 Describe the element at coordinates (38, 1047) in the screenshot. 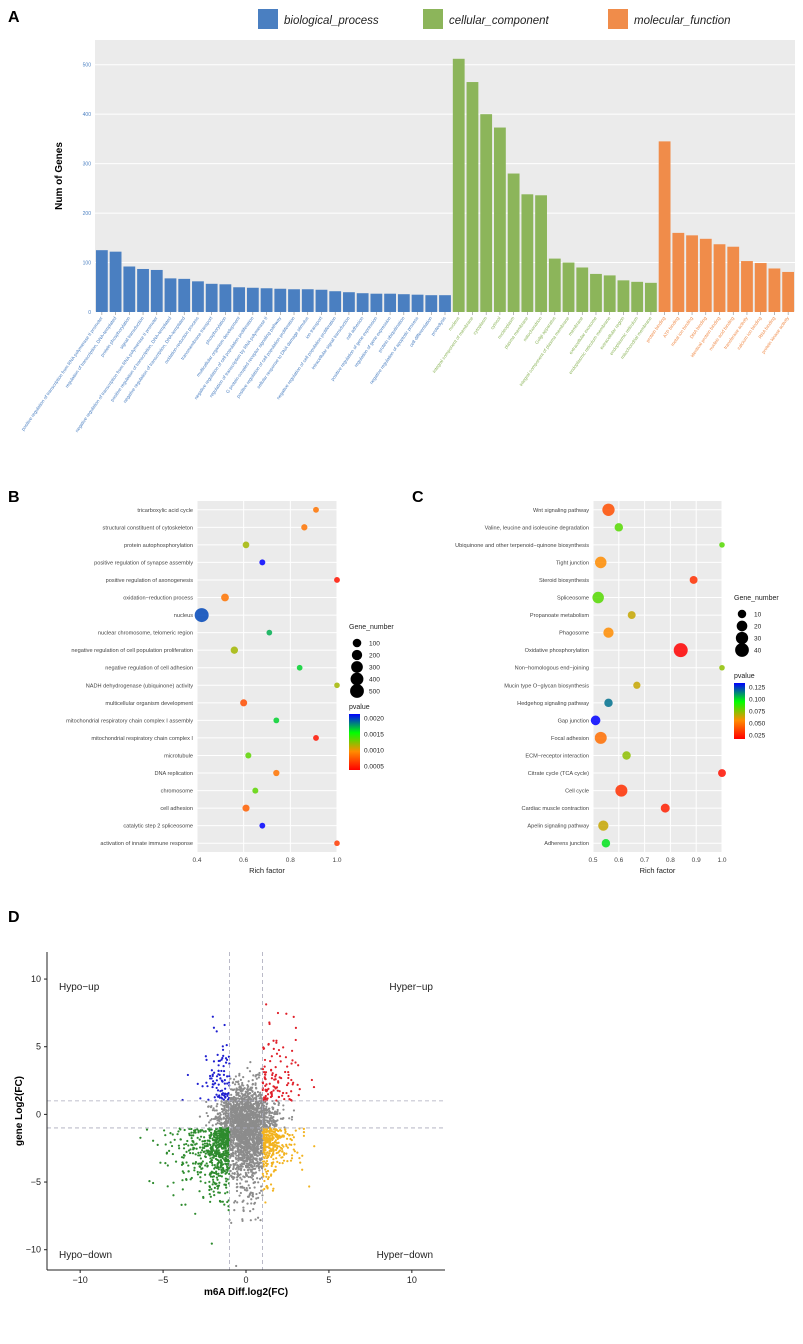

I see `y-tick-label: 5` at that location.